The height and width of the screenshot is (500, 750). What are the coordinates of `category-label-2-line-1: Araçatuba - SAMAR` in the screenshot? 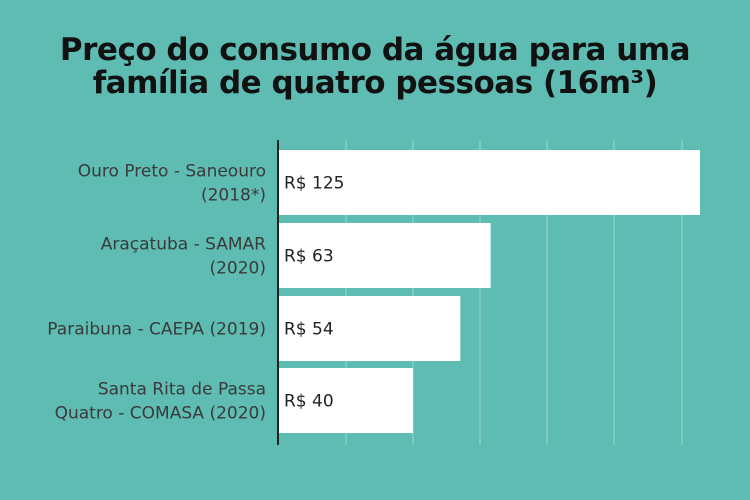 It's located at (183, 245).